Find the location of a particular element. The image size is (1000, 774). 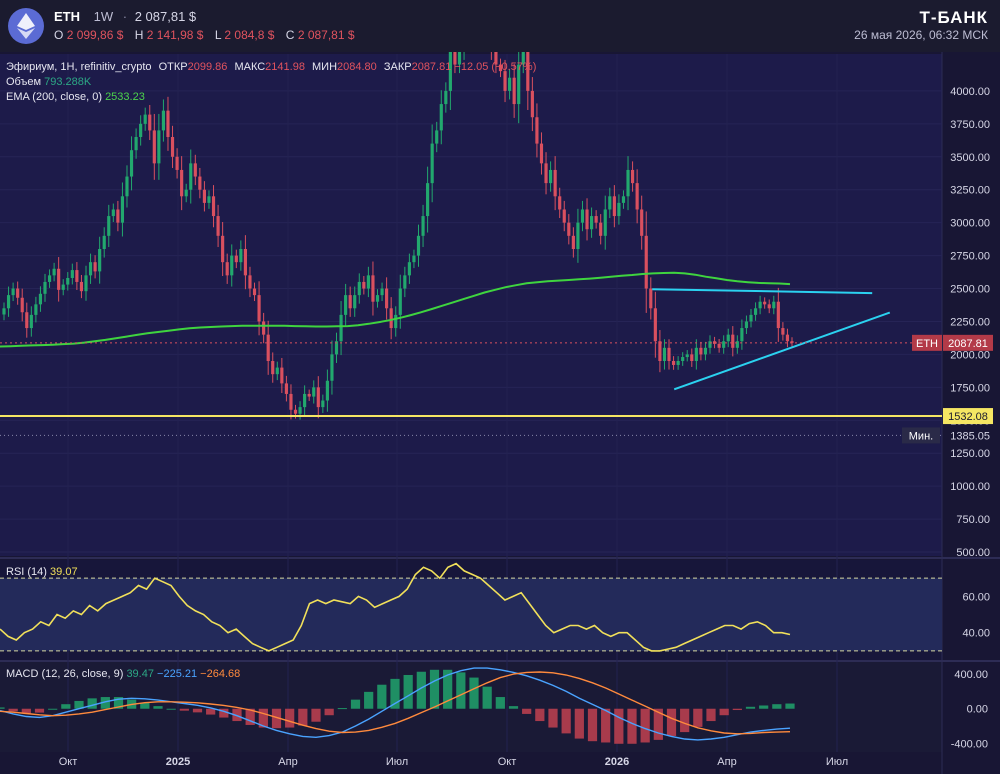

last-price: 2 087,81 $ is located at coordinates (165, 16).